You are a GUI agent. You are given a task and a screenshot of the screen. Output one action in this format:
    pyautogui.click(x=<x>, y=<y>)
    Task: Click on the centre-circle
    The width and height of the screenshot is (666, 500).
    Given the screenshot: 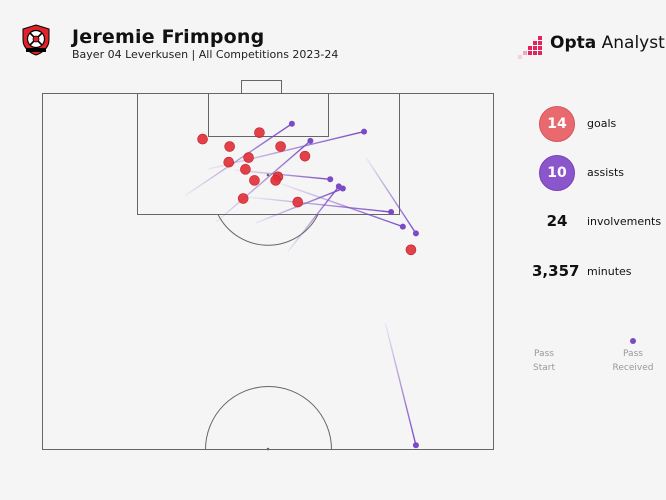 What is the action you would take?
    pyautogui.click(x=268, y=418)
    